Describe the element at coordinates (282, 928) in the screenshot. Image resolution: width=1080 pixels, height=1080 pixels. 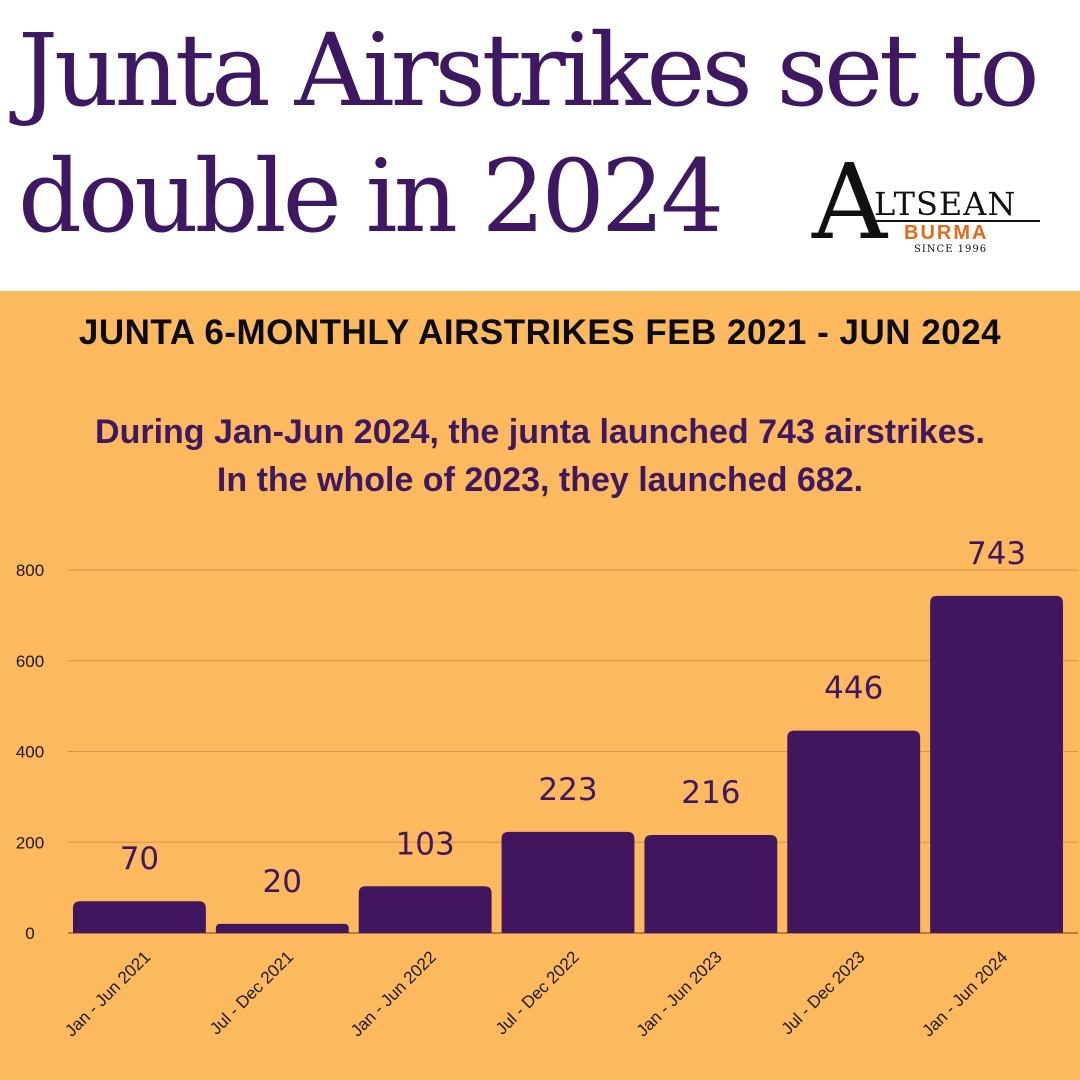
I see `bar-jul-dec-2021` at that location.